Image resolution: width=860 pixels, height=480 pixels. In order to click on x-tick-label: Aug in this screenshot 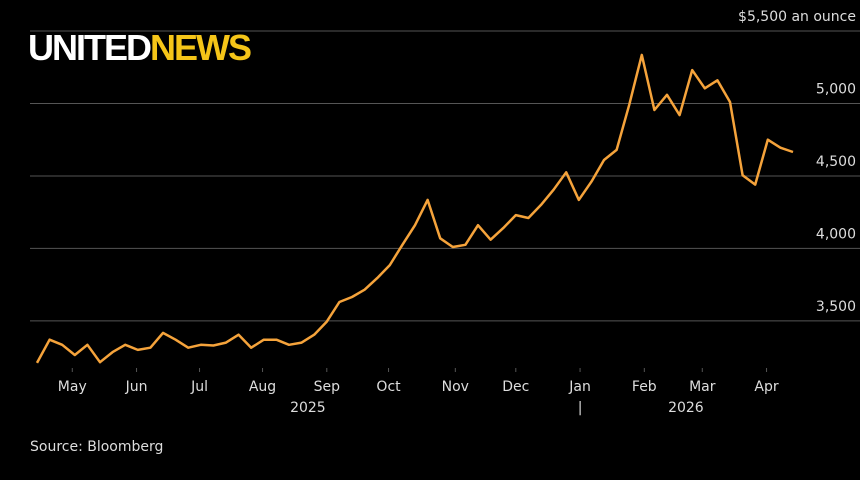, I will do `click(262, 387)`.